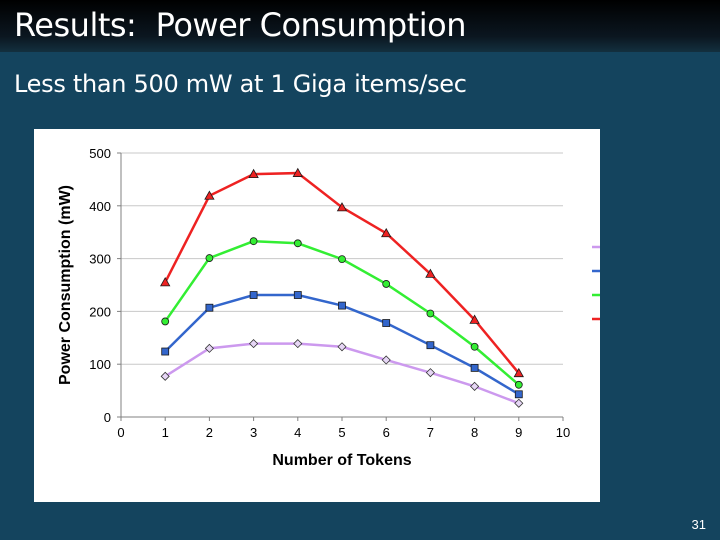 The height and width of the screenshot is (540, 720). I want to click on x-tick-label: 5, so click(341, 432).